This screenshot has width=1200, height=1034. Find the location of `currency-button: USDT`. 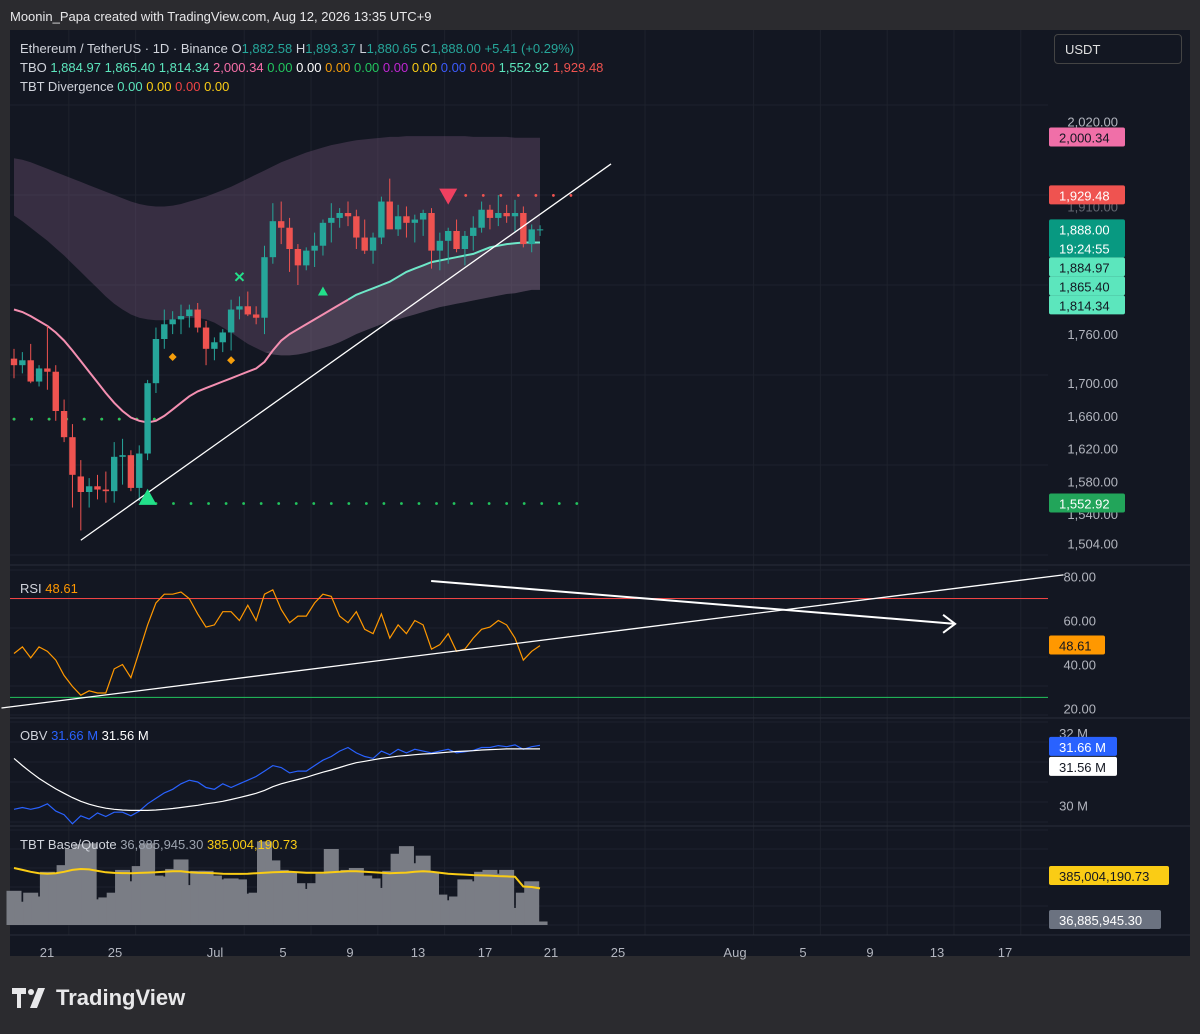

currency-button: USDT is located at coordinates (1118, 49).